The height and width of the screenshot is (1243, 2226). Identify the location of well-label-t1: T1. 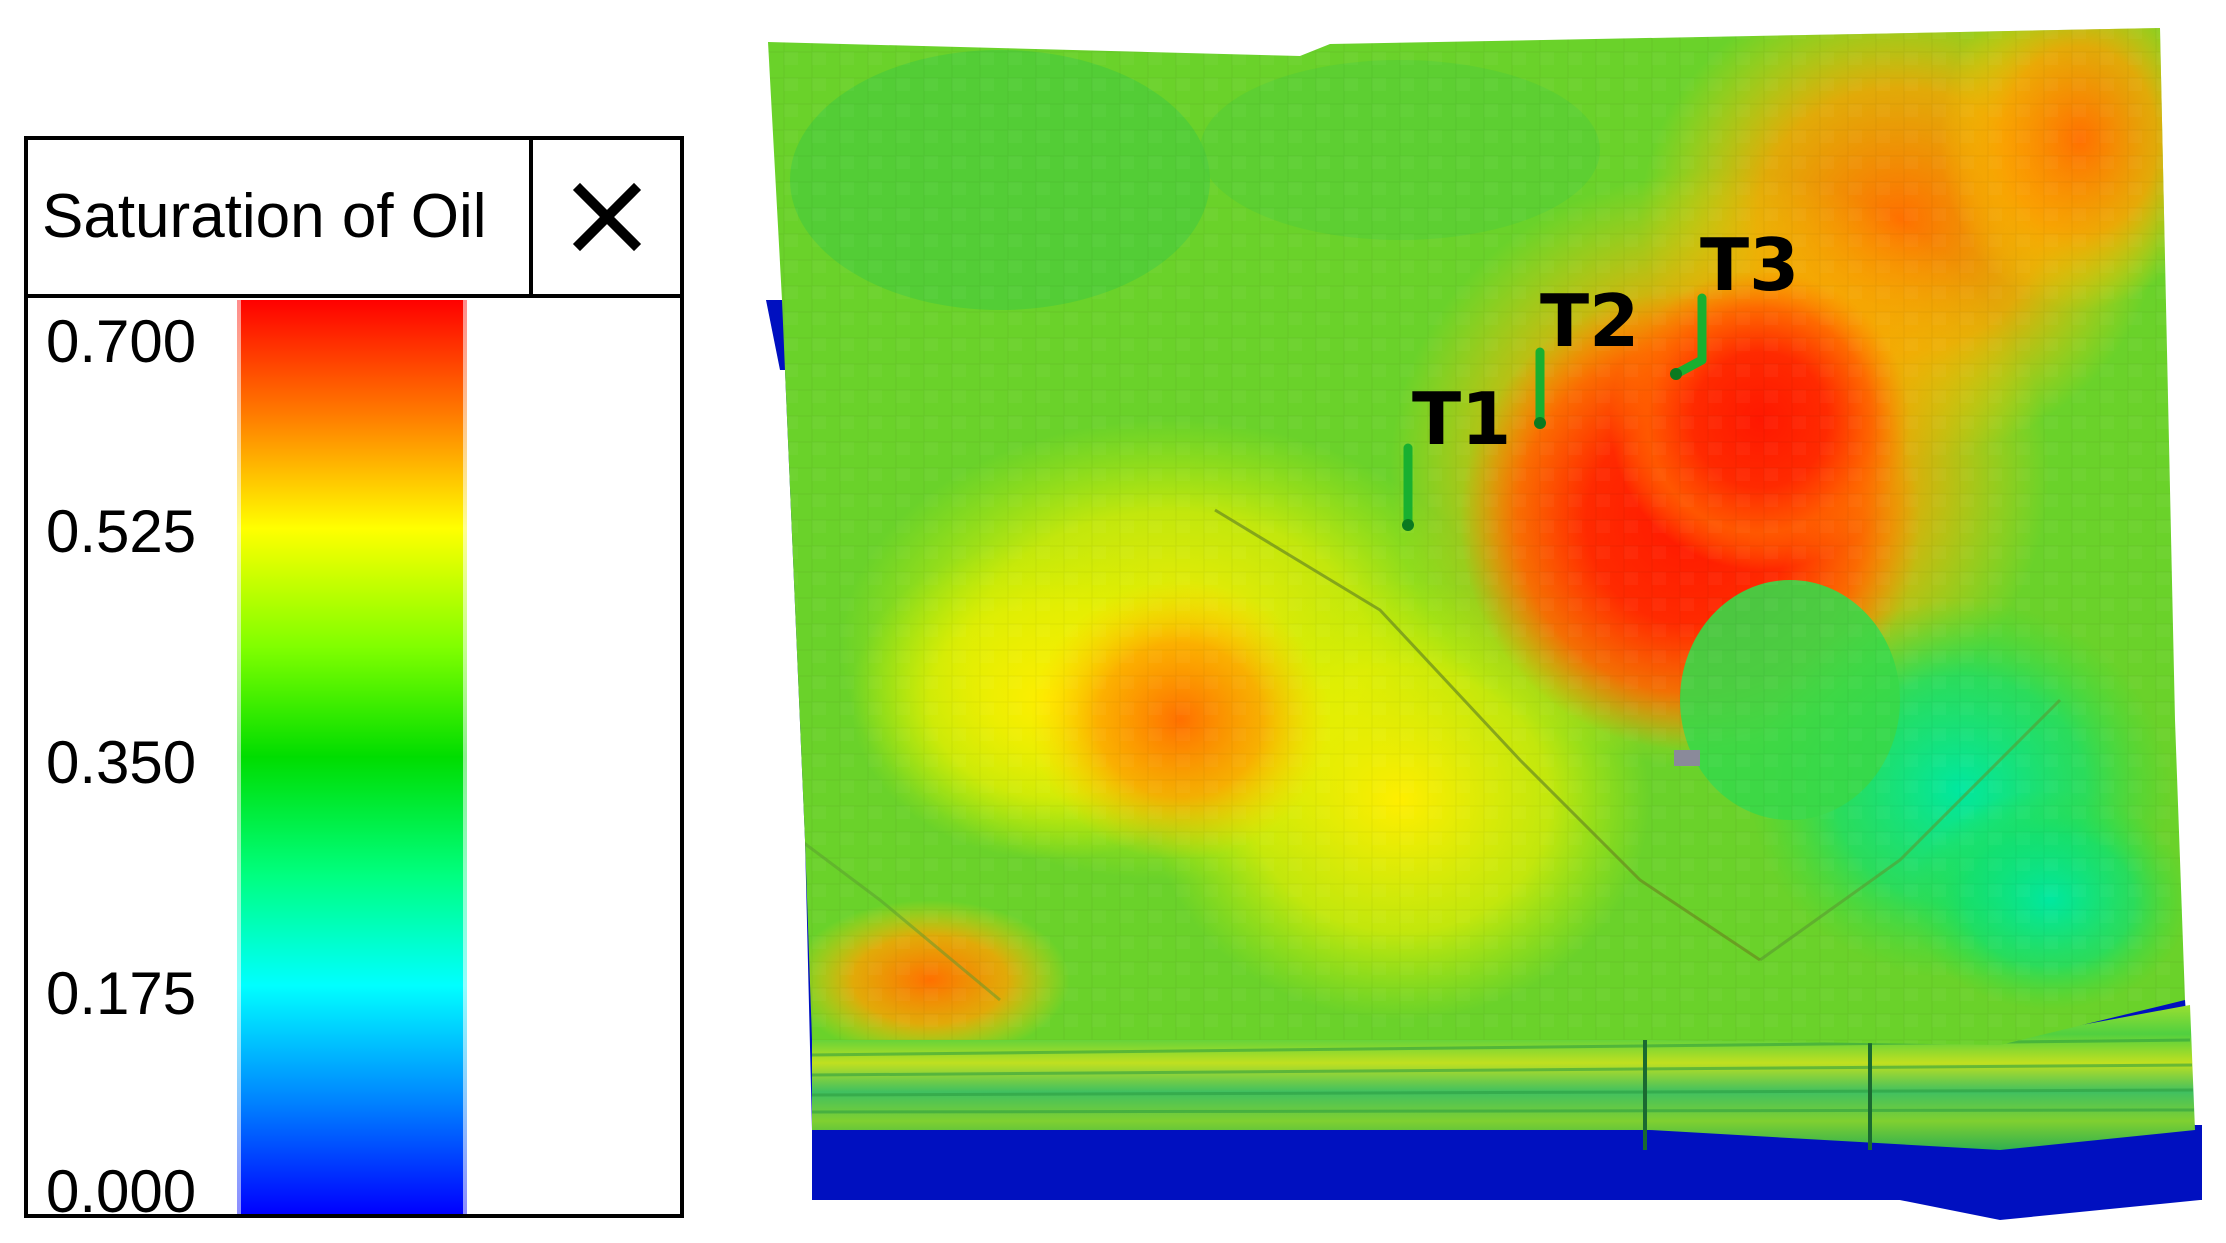
(1461, 419).